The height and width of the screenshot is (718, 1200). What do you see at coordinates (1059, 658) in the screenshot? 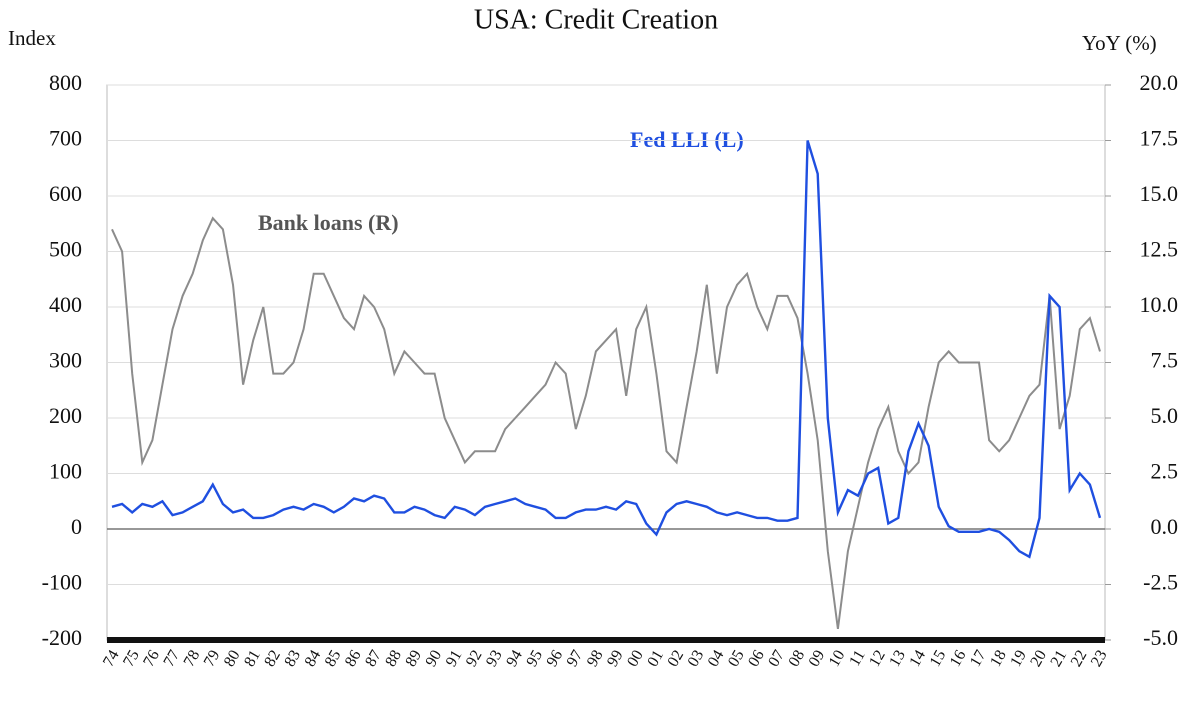
I see `x-tick-label: 21` at bounding box center [1059, 658].